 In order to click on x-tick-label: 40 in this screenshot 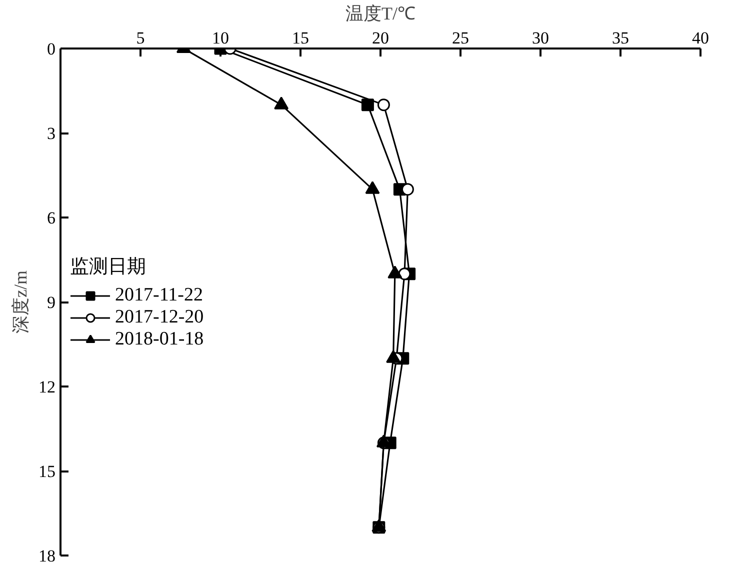, I will do `click(700, 38)`.